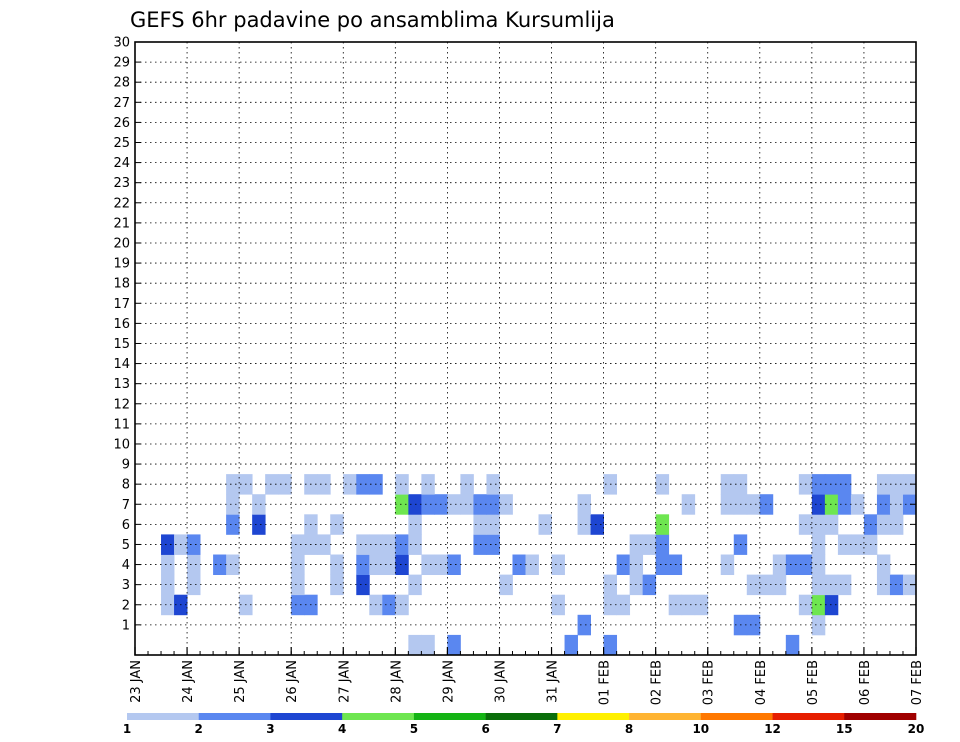 Image resolution: width=960 pixels, height=742 pixels. What do you see at coordinates (121, 123) in the screenshot?
I see `y-tick-label: 26` at bounding box center [121, 123].